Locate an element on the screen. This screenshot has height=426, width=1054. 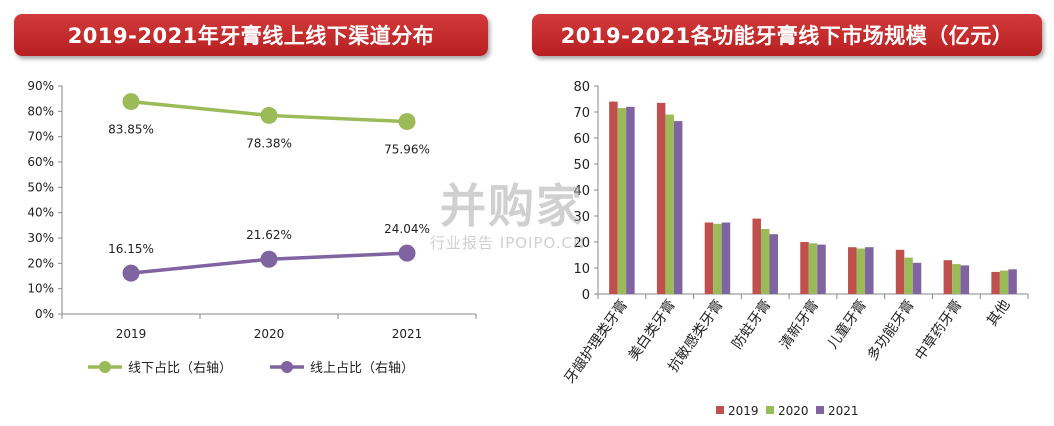
y-tick-label: 70 is located at coordinates (581, 113).